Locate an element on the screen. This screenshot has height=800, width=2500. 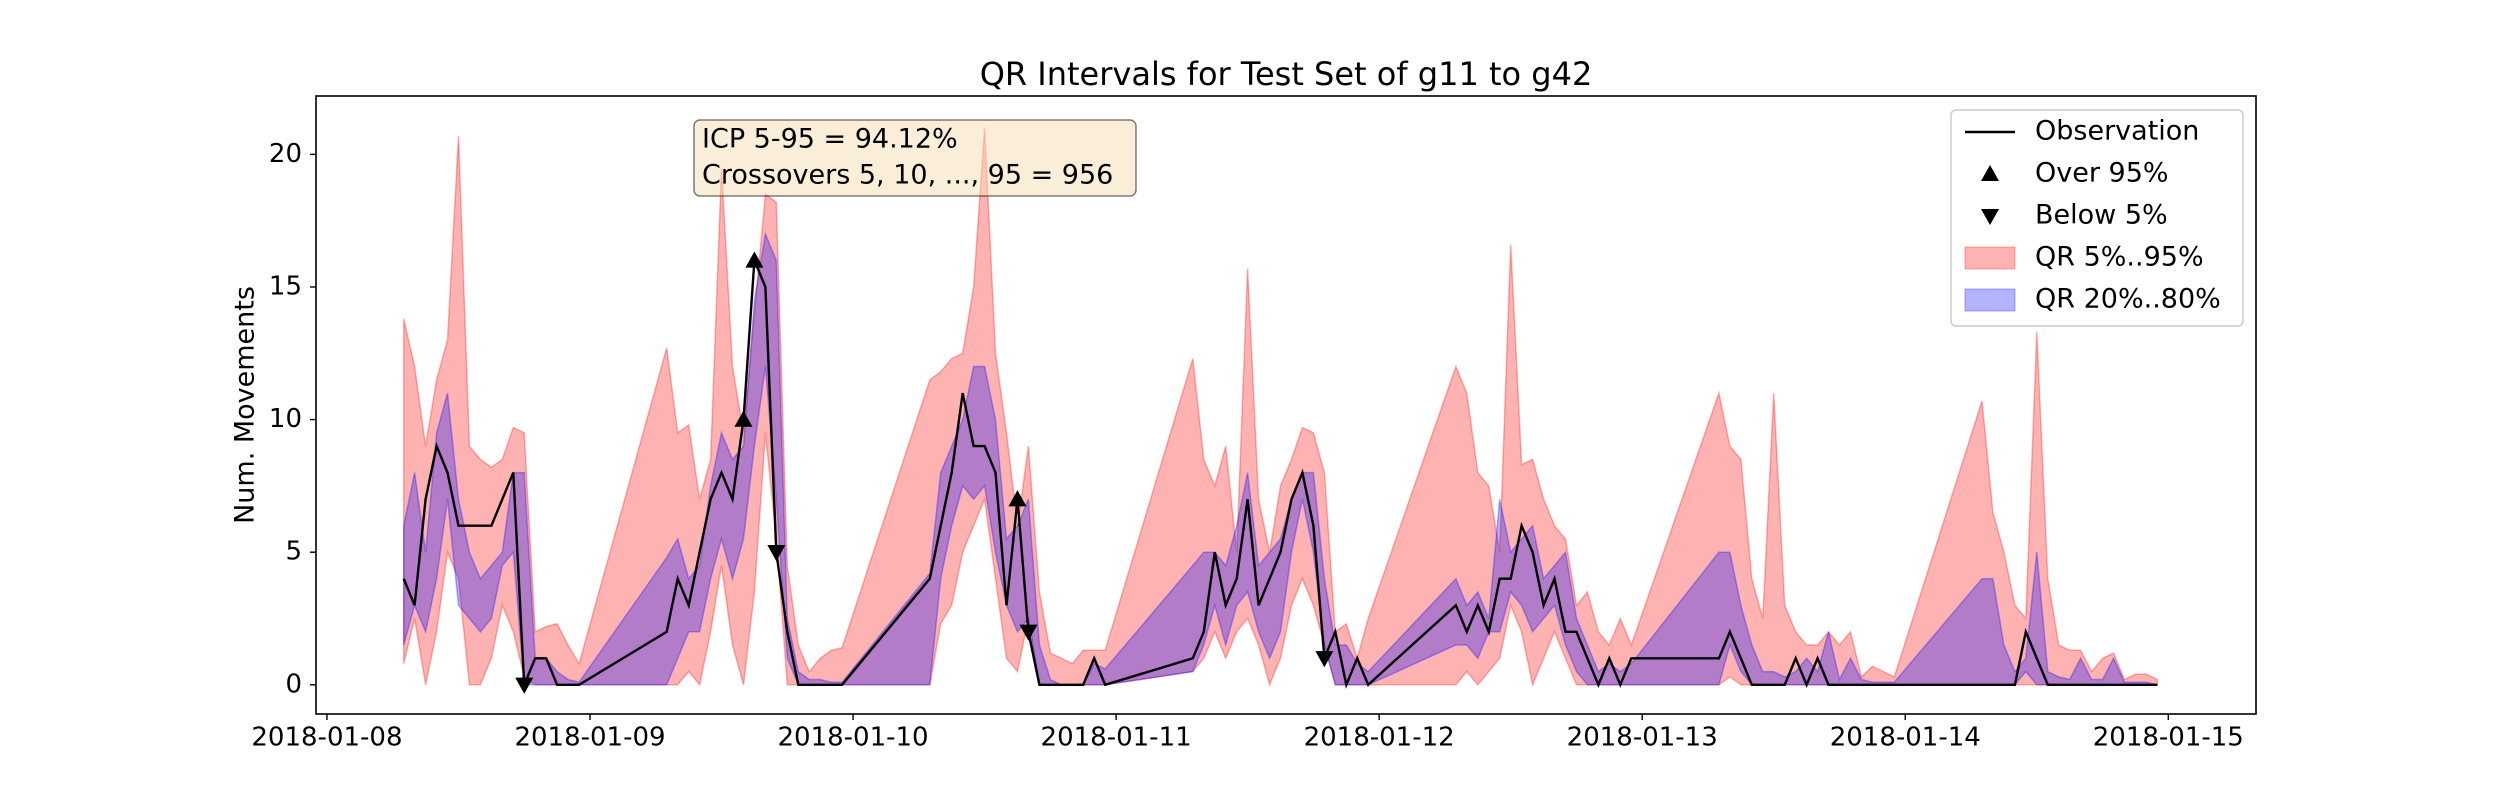
annotation-text: ICP 5-95 = 94.12% is located at coordinates (830, 139).